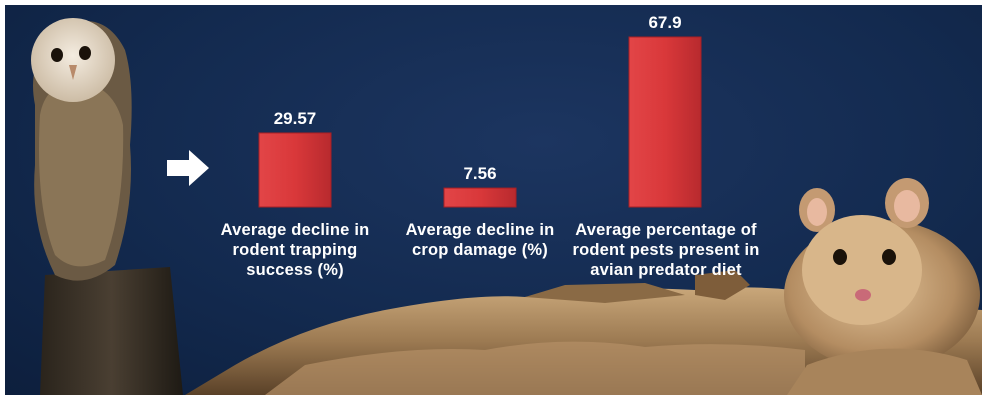 This screenshot has height=400, width=987. What do you see at coordinates (295, 170) in the screenshot?
I see `bar-trapping` at bounding box center [295, 170].